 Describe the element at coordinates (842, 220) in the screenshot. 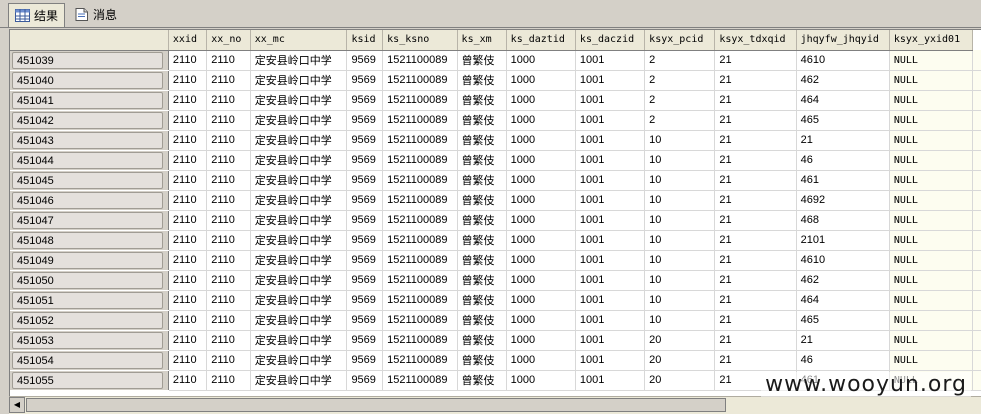

I see `table-cell: 468` at that location.